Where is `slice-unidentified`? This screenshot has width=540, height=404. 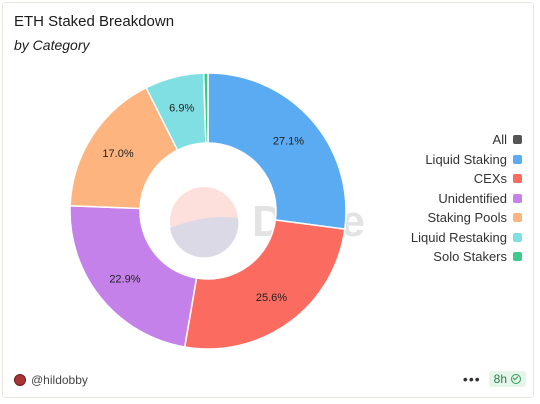 slice-unidentified is located at coordinates (133, 276).